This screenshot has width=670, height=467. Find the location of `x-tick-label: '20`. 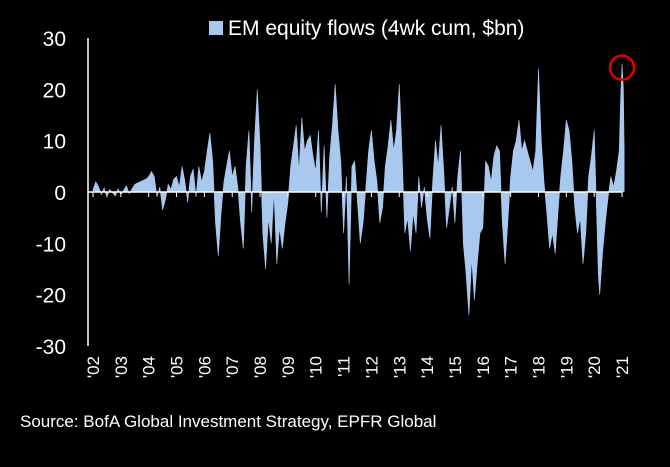

x-tick-label: '20 is located at coordinates (594, 367).